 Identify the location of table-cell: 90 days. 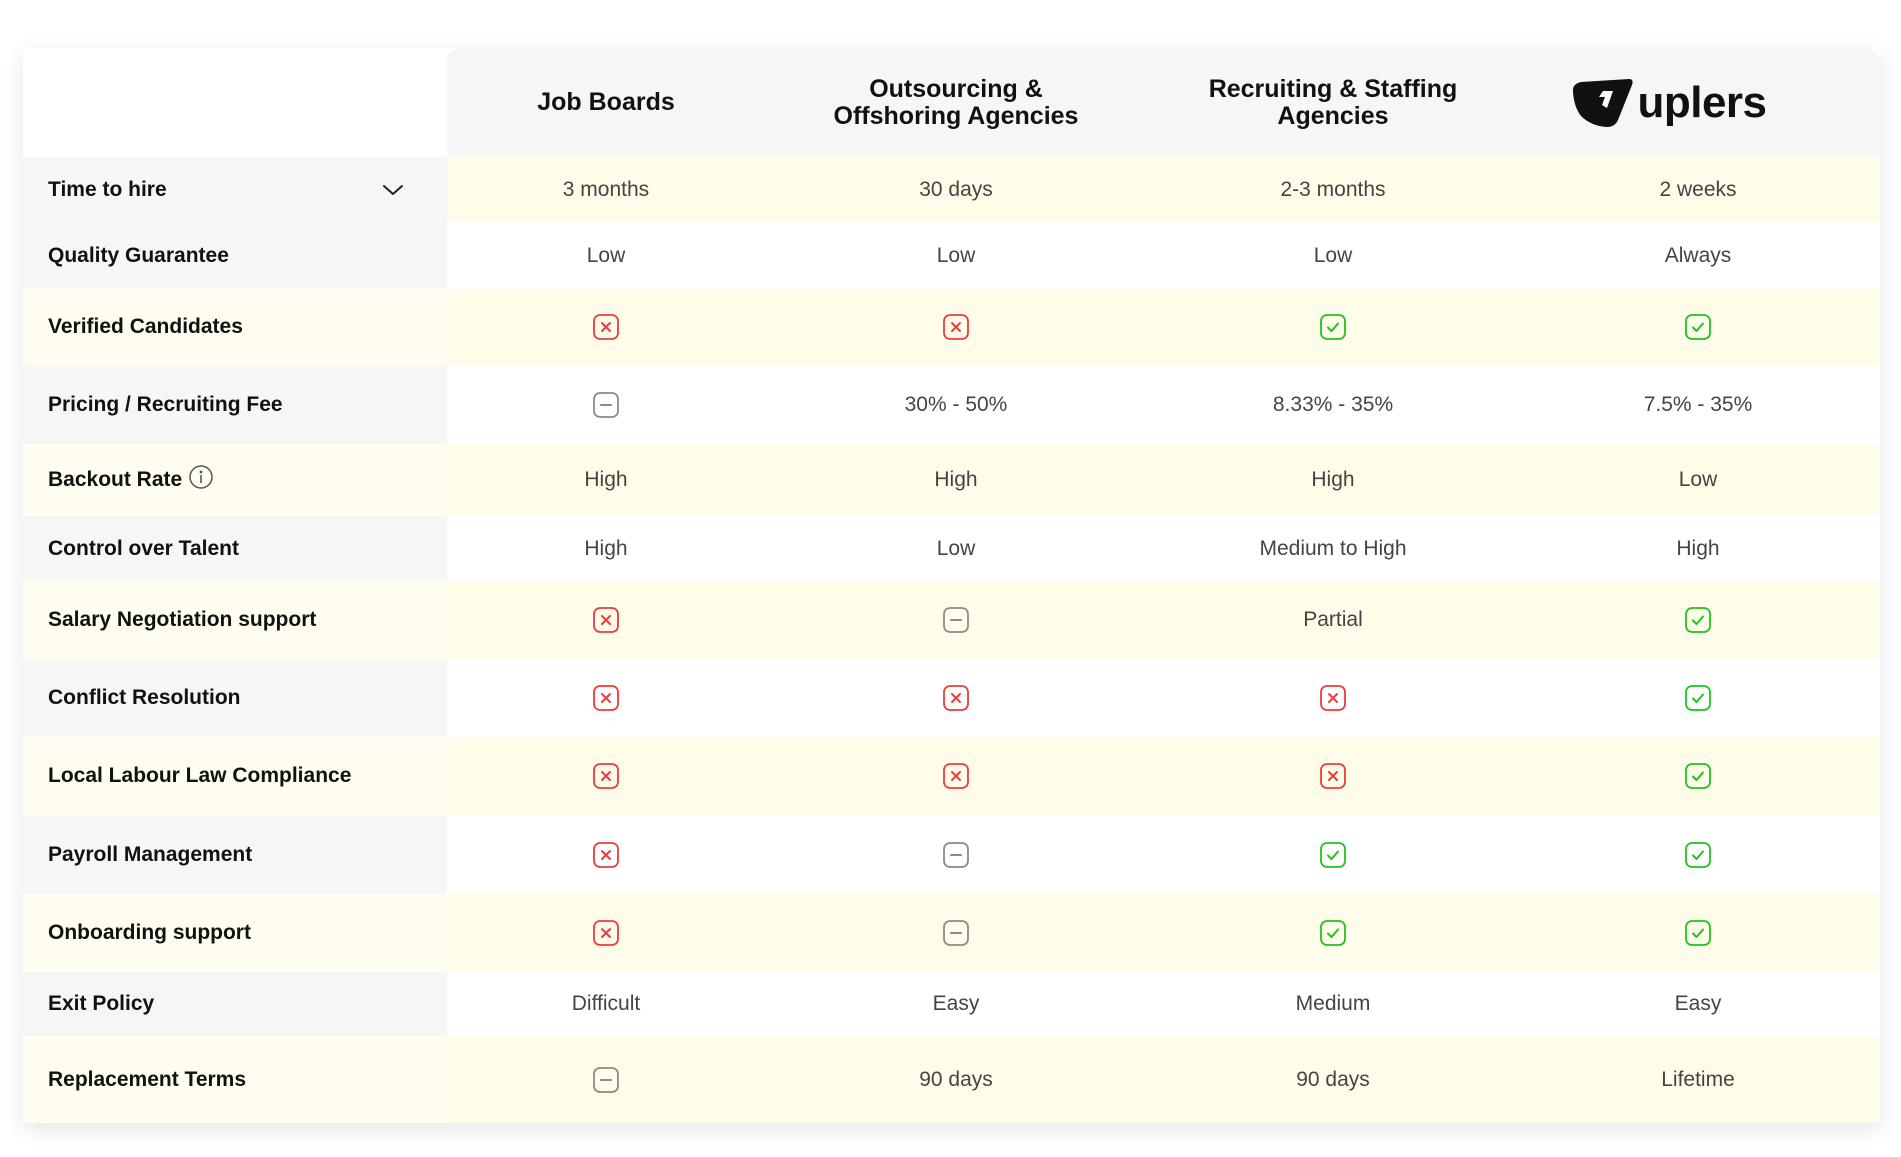
(956, 1079).